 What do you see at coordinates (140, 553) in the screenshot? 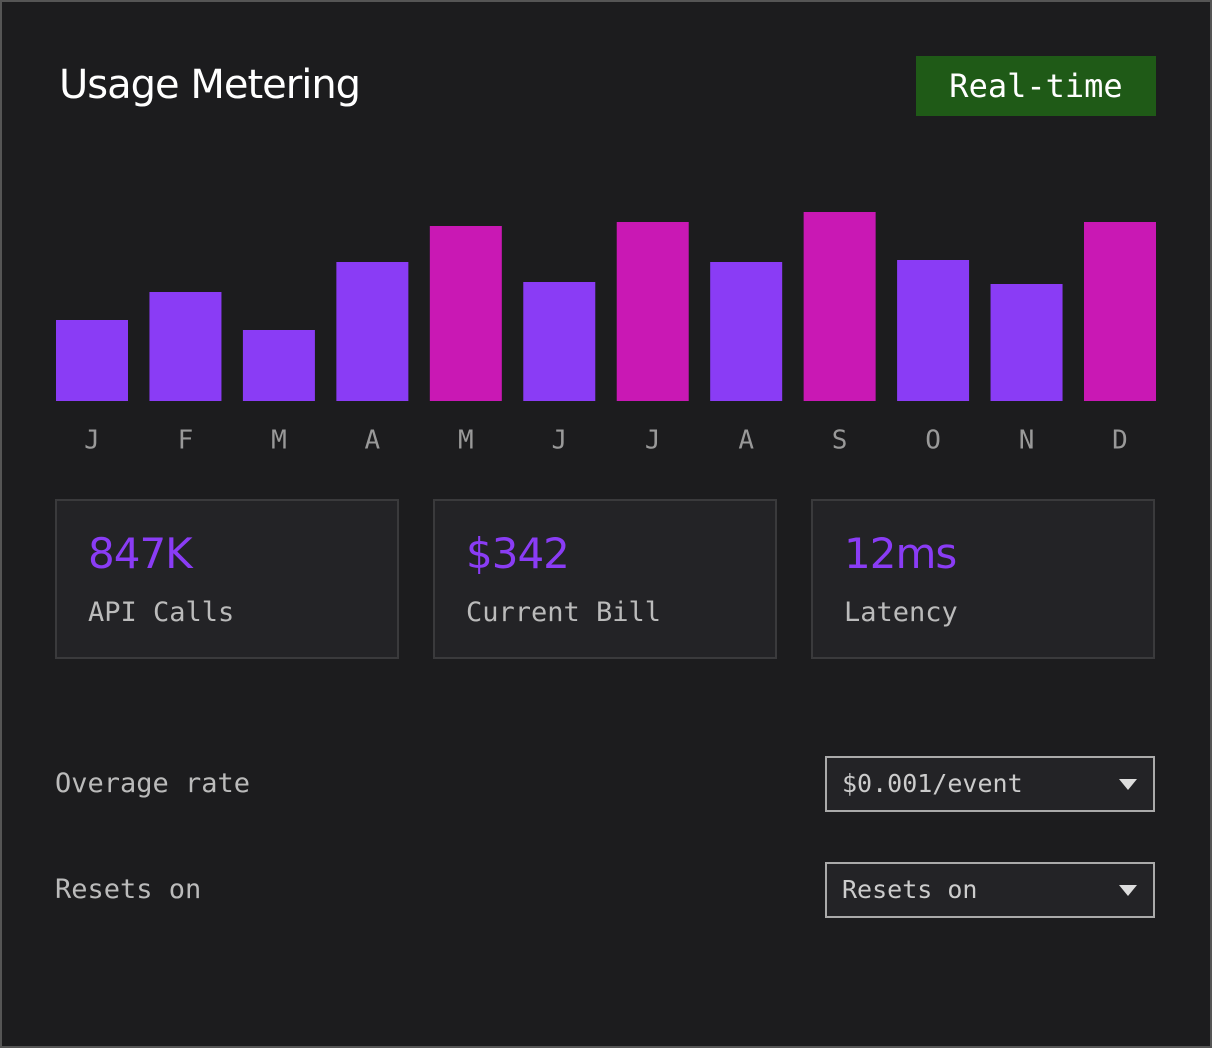
I see `stat-value: 847K` at bounding box center [140, 553].